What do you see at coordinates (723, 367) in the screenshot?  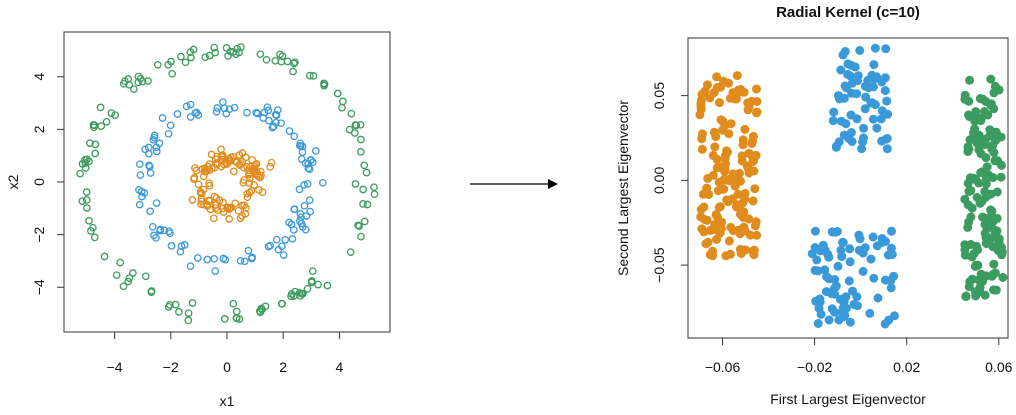 I see `x-tick-label: −0.06` at bounding box center [723, 367].